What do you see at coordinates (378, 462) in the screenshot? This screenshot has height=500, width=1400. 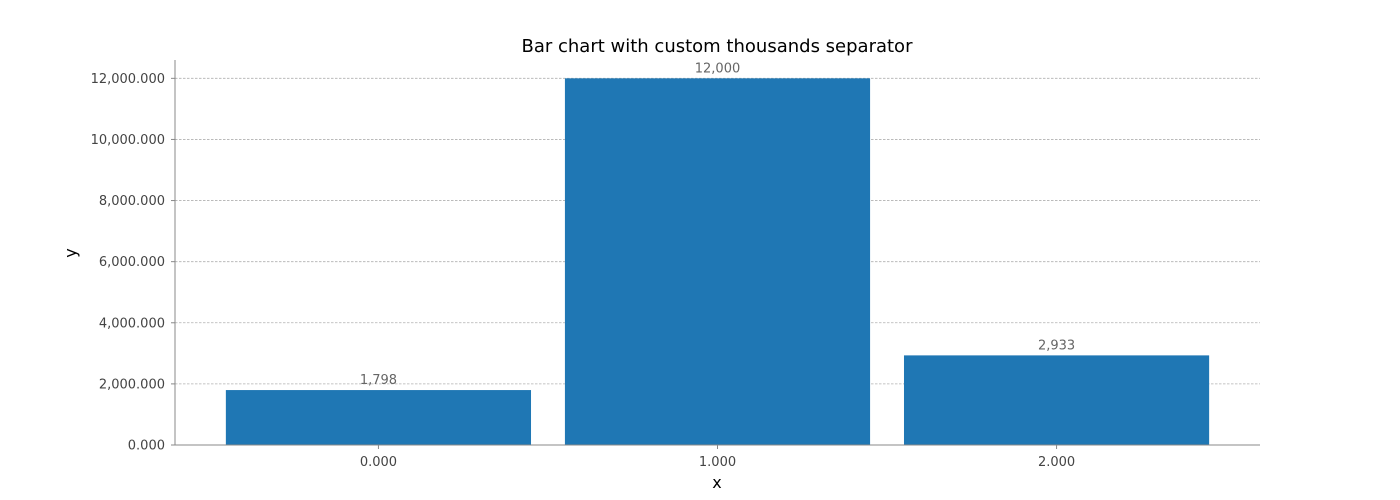 I see `x-tick-label: 0.000` at bounding box center [378, 462].